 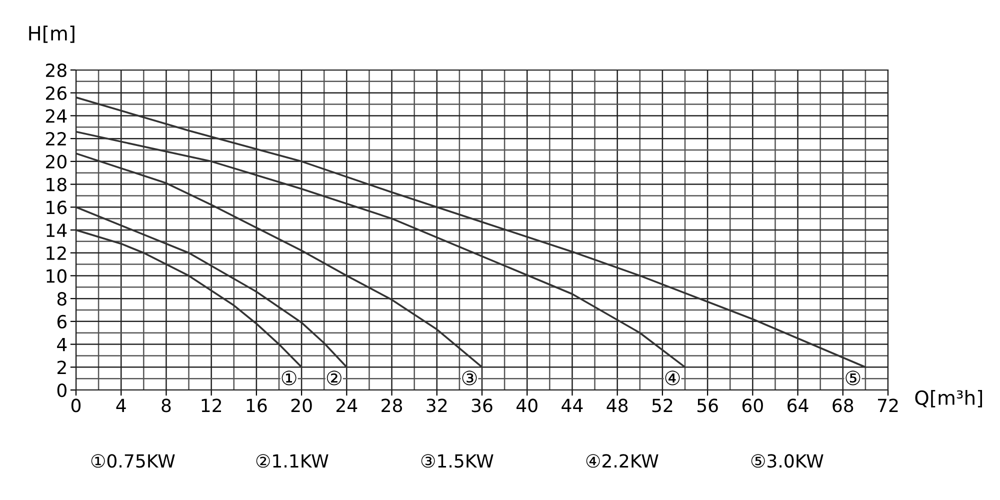 What do you see at coordinates (527, 405) in the screenshot?
I see `x-tick-label: 40` at bounding box center [527, 405].